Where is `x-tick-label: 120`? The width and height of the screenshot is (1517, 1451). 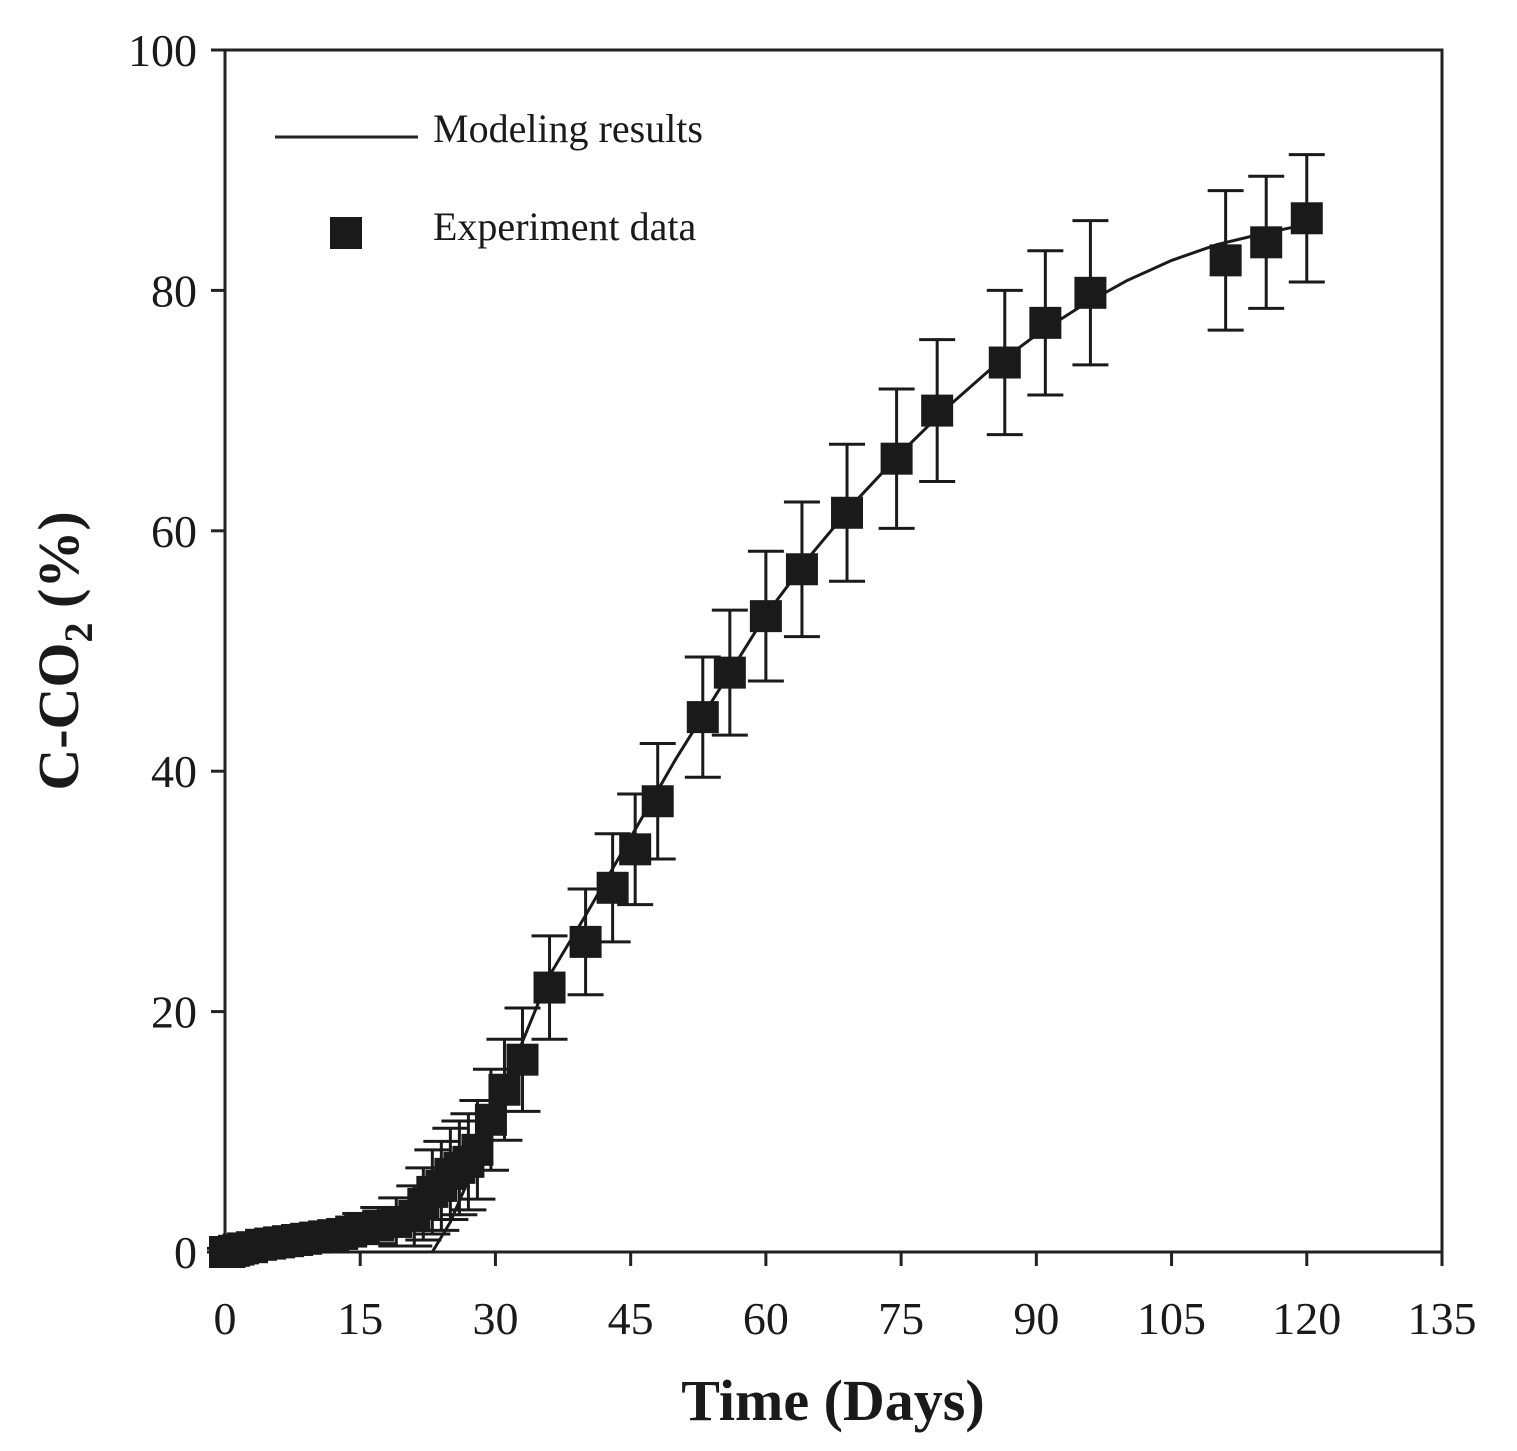 x-tick-label: 120 is located at coordinates (1306, 1318).